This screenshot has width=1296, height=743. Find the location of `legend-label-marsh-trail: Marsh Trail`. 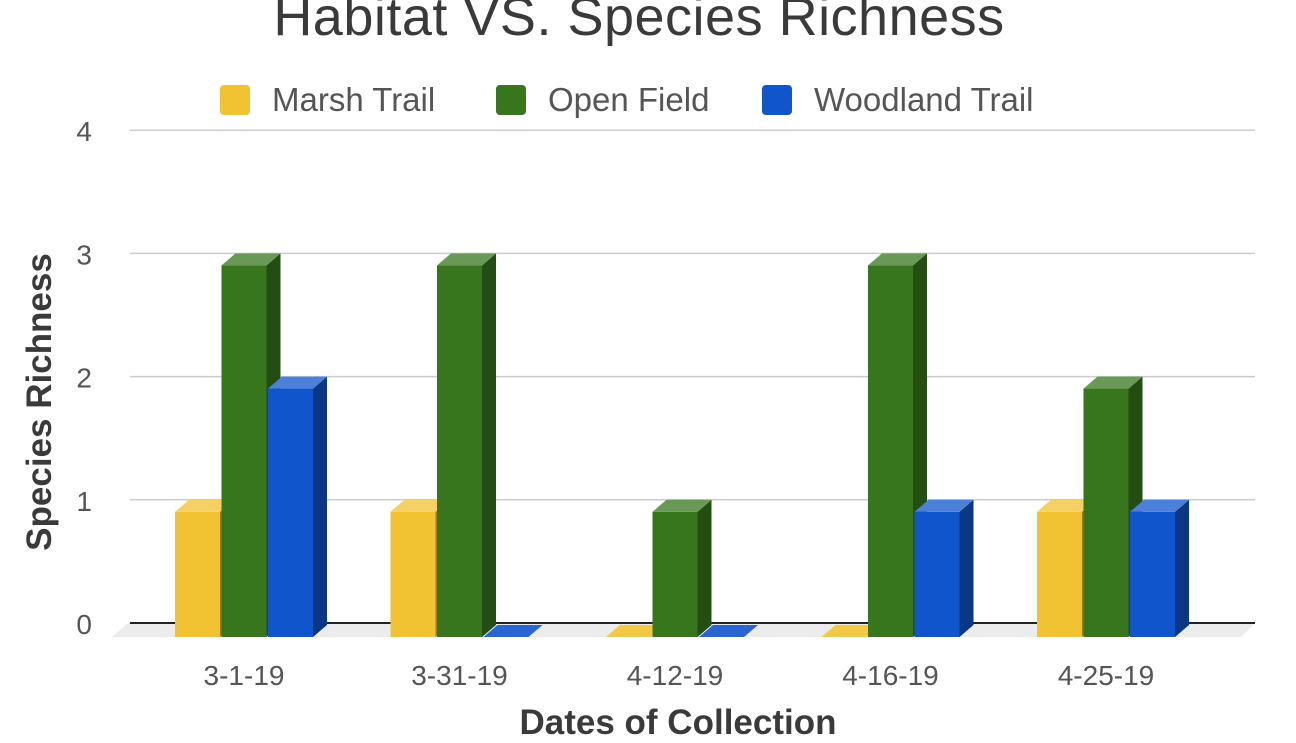

legend-label-marsh-trail: Marsh Trail is located at coordinates (354, 99).